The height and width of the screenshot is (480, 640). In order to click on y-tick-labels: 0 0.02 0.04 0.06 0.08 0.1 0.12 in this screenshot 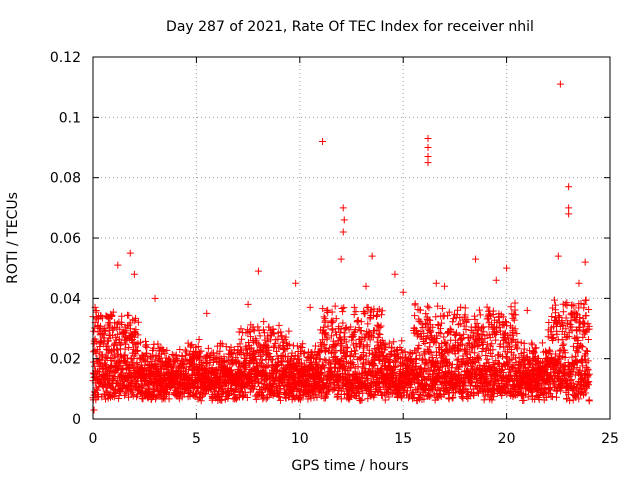, I will do `click(65, 239)`.